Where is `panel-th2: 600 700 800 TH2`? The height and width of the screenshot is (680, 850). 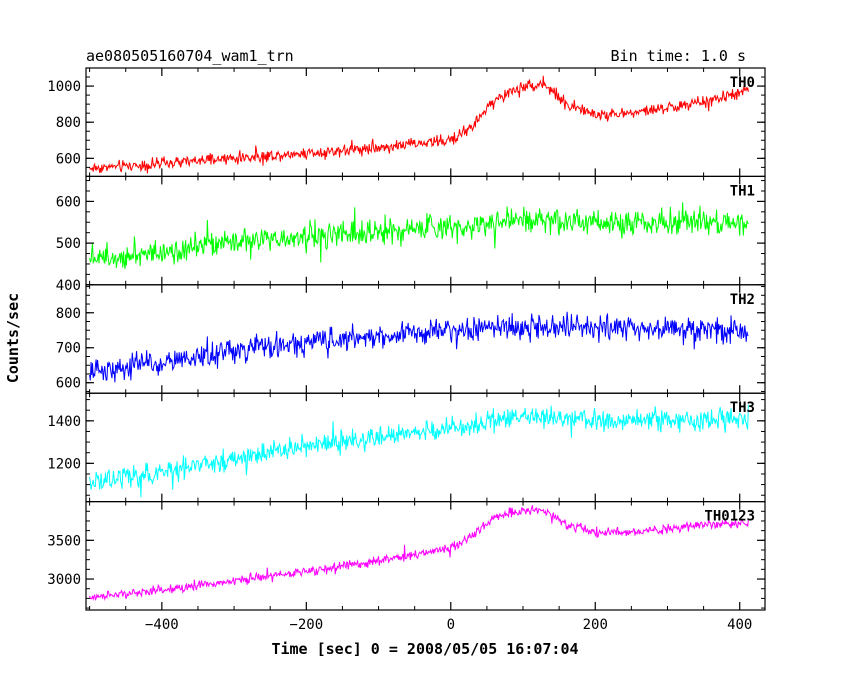
panel-th2: 600 700 800 TH2 is located at coordinates (411, 339).